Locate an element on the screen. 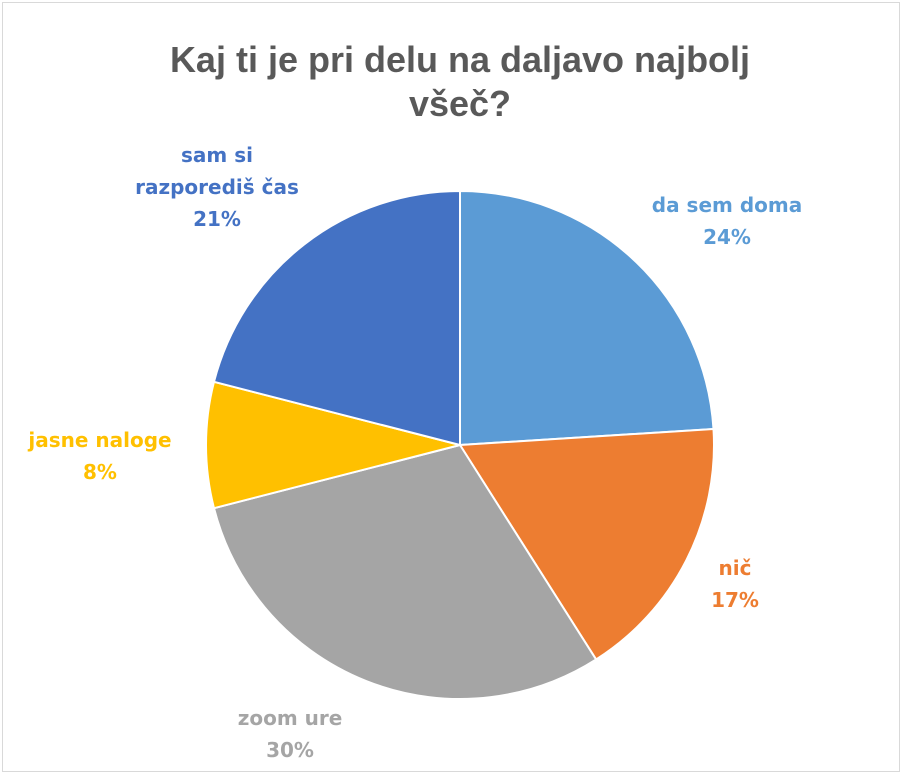  data-label: zoom ure 30% is located at coordinates (290, 734).